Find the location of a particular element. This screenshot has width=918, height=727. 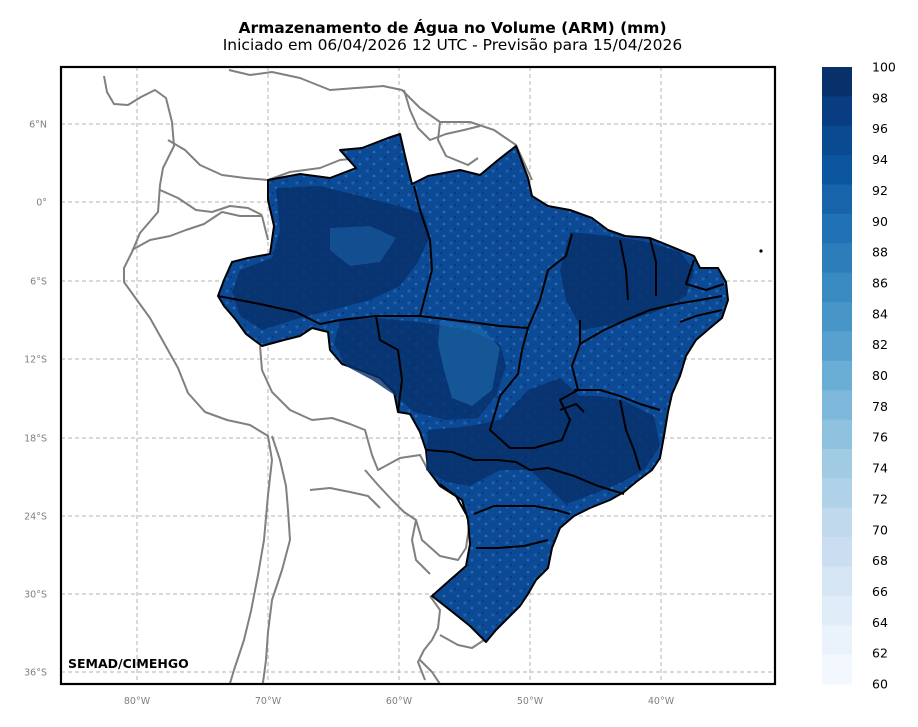

longitude-labels: 80°W 70°W 60°W 50°W 40°W is located at coordinates (399, 701).